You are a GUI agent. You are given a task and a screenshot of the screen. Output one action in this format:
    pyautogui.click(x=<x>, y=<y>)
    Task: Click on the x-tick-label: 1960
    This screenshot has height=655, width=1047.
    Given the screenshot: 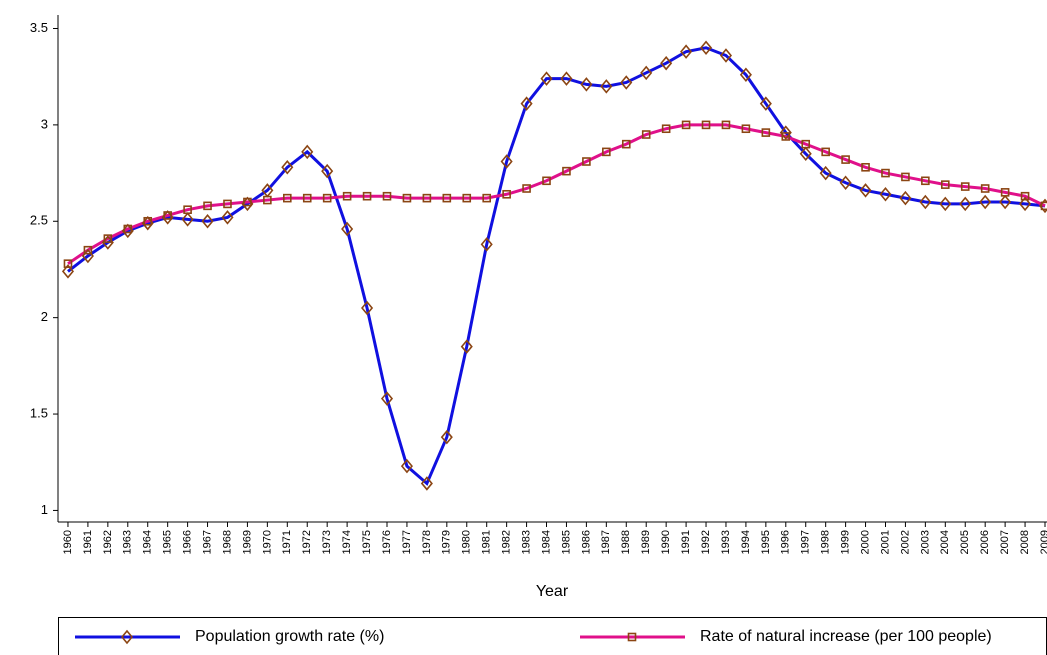 What is the action you would take?
    pyautogui.click(x=68, y=542)
    